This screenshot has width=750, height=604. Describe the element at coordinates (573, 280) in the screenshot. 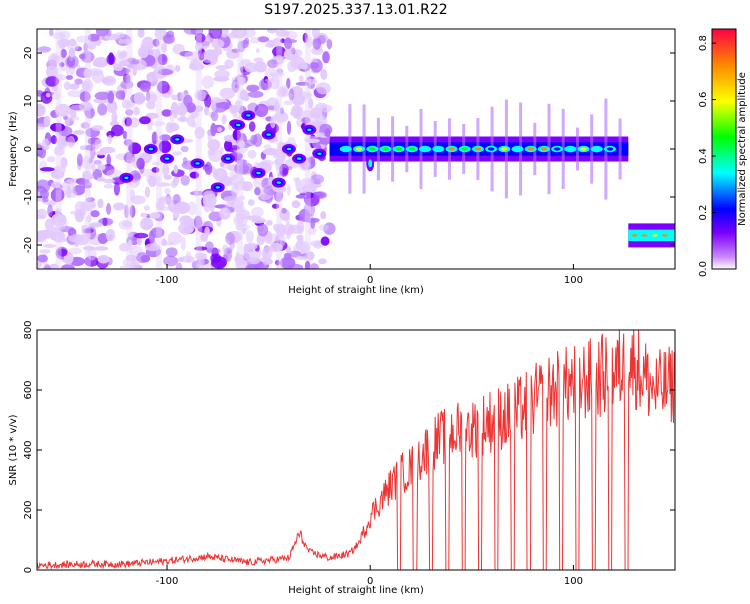

I see `spectrogram-xtick-label: 100` at that location.